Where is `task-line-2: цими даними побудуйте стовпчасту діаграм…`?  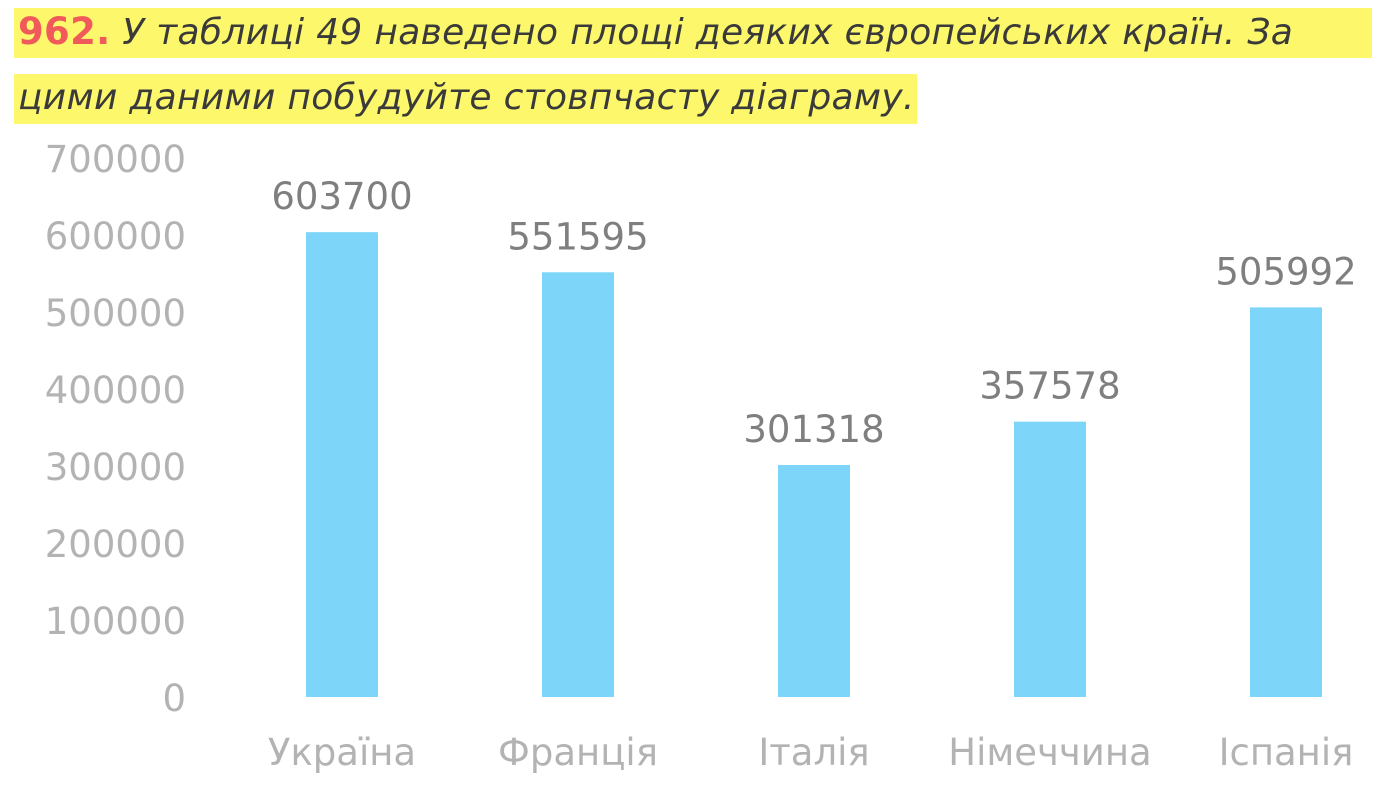
task-line-2: цими даними побудуйте стовпчасту діаграм… is located at coordinates (465, 99).